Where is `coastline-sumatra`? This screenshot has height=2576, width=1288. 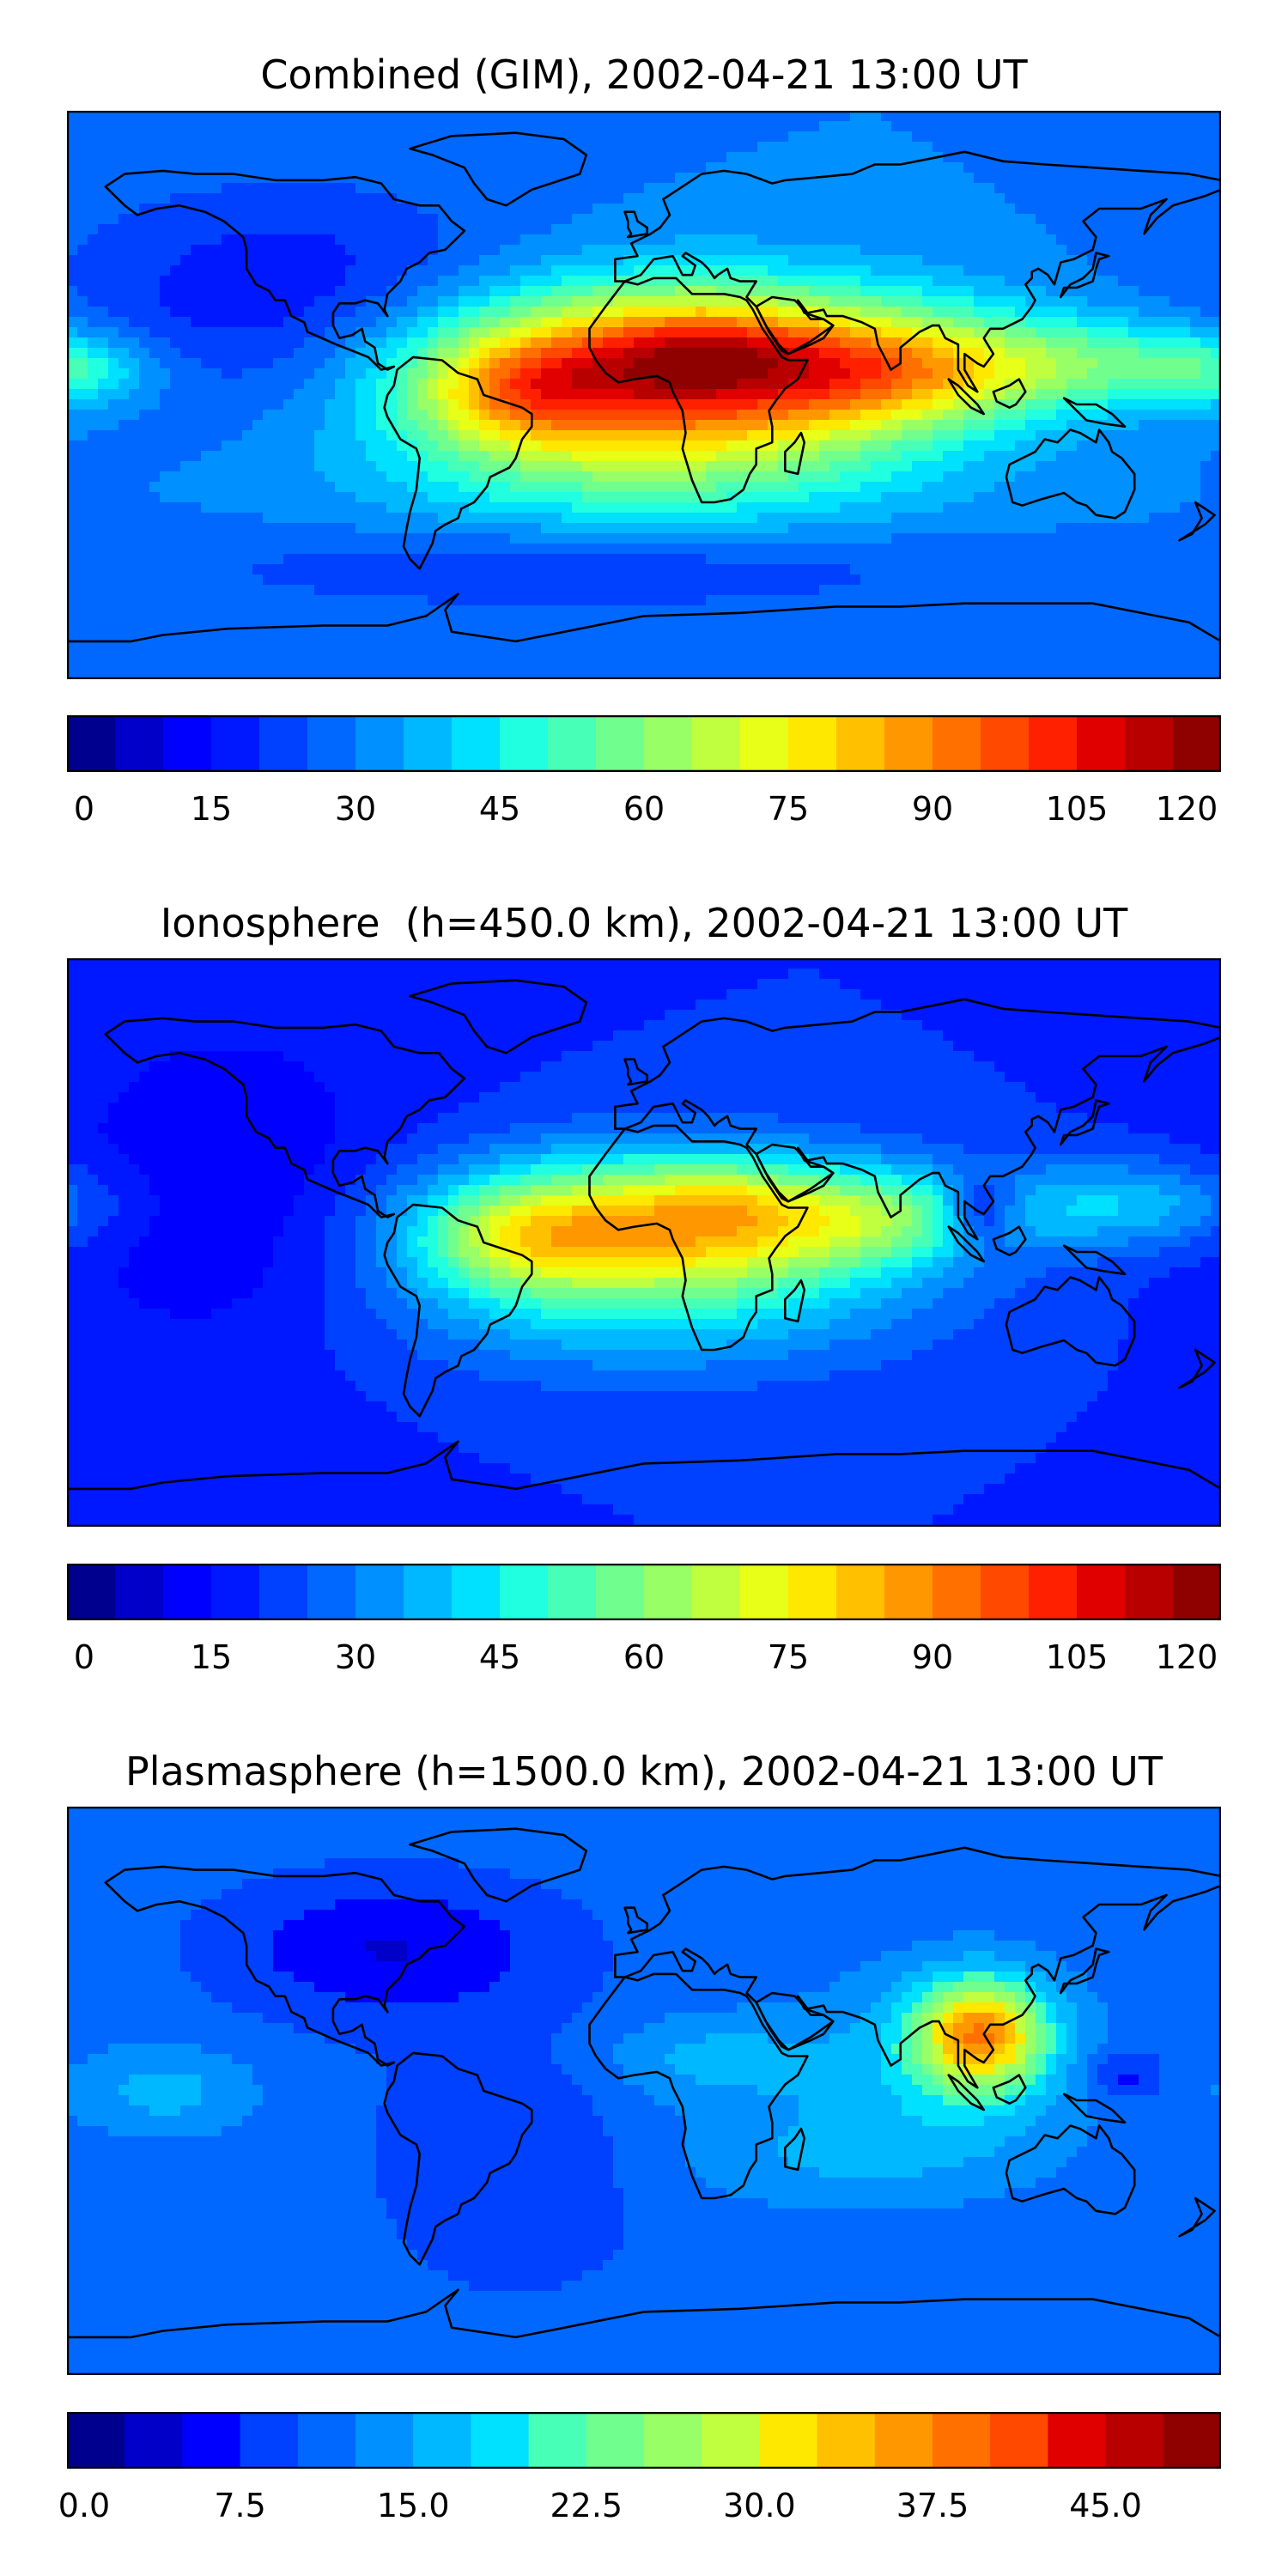 coastline-sumatra is located at coordinates (966, 1244).